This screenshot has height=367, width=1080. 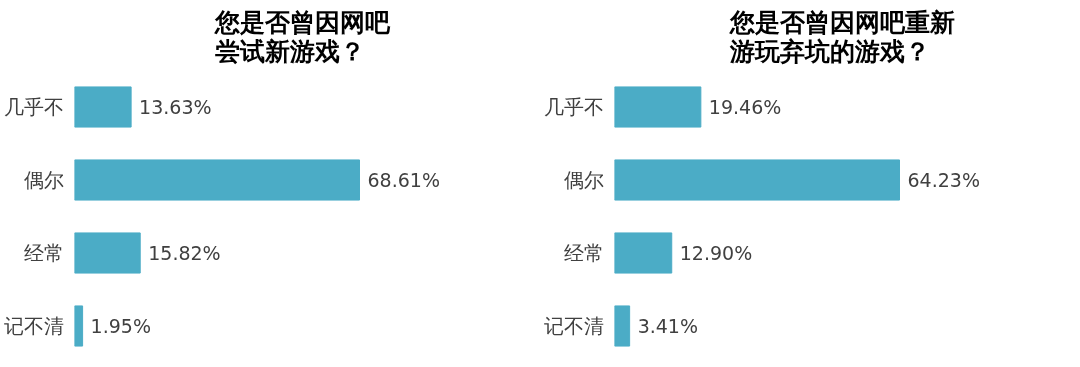 What do you see at coordinates (302, 36) in the screenshot?
I see `chart-title: 您是否曾因网吧尝试新游戏？` at bounding box center [302, 36].